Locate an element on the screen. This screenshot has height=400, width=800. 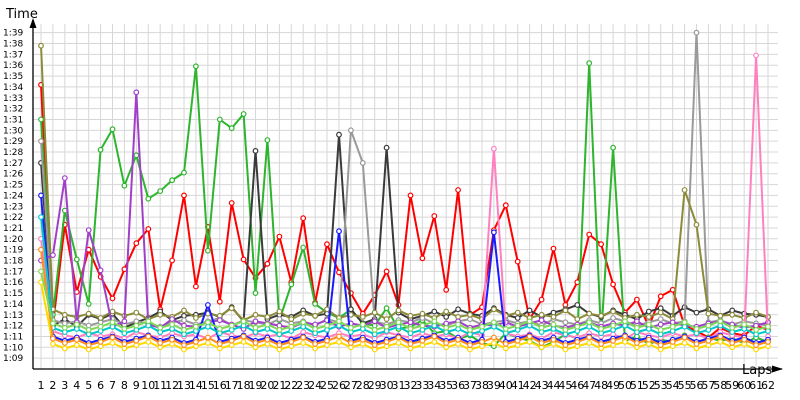
x-tick-label: 54 is located at coordinates (673, 385).